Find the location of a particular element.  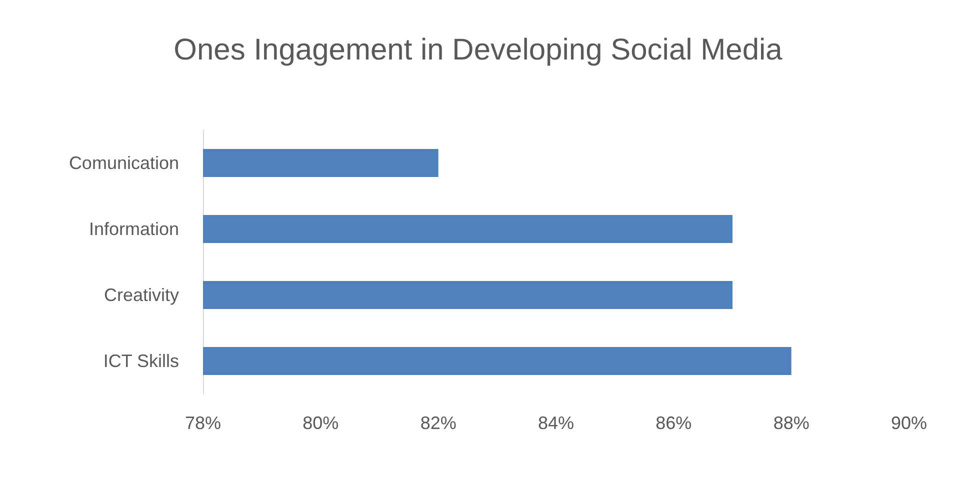

y-tick-label: Comunication is located at coordinates (123, 163).